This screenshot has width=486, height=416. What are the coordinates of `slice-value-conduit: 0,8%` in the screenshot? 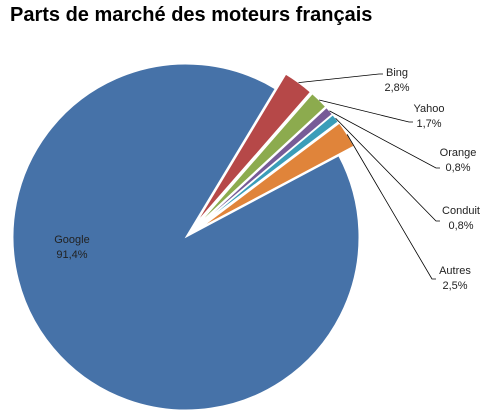 It's located at (460, 226).